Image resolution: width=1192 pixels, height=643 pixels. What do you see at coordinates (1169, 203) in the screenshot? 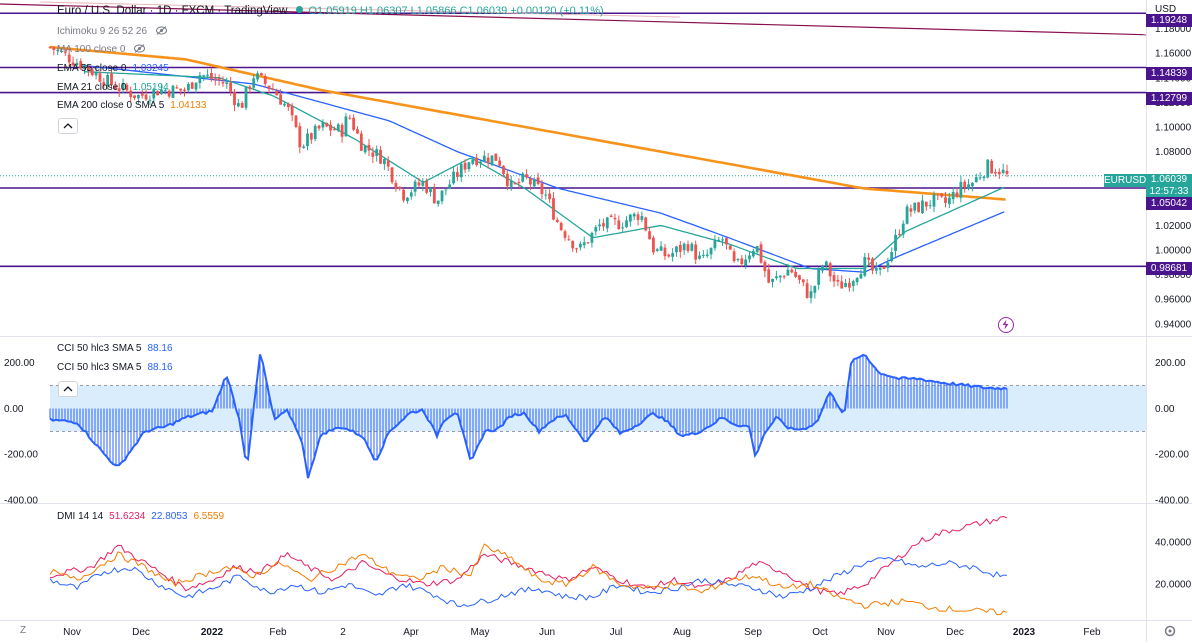
I see `level-tag-4: 1.05042` at bounding box center [1169, 203].